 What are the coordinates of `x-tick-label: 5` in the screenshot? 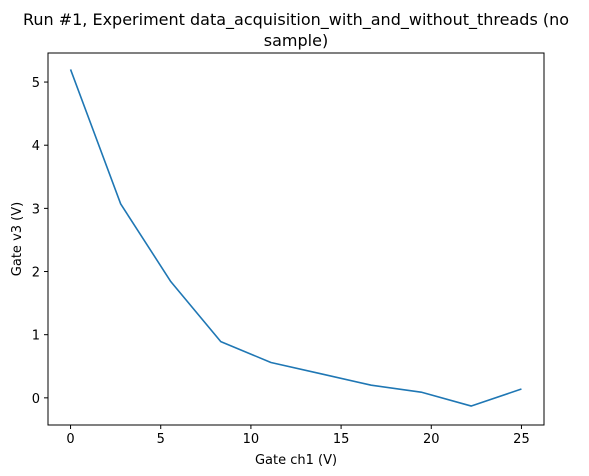 It's located at (161, 439).